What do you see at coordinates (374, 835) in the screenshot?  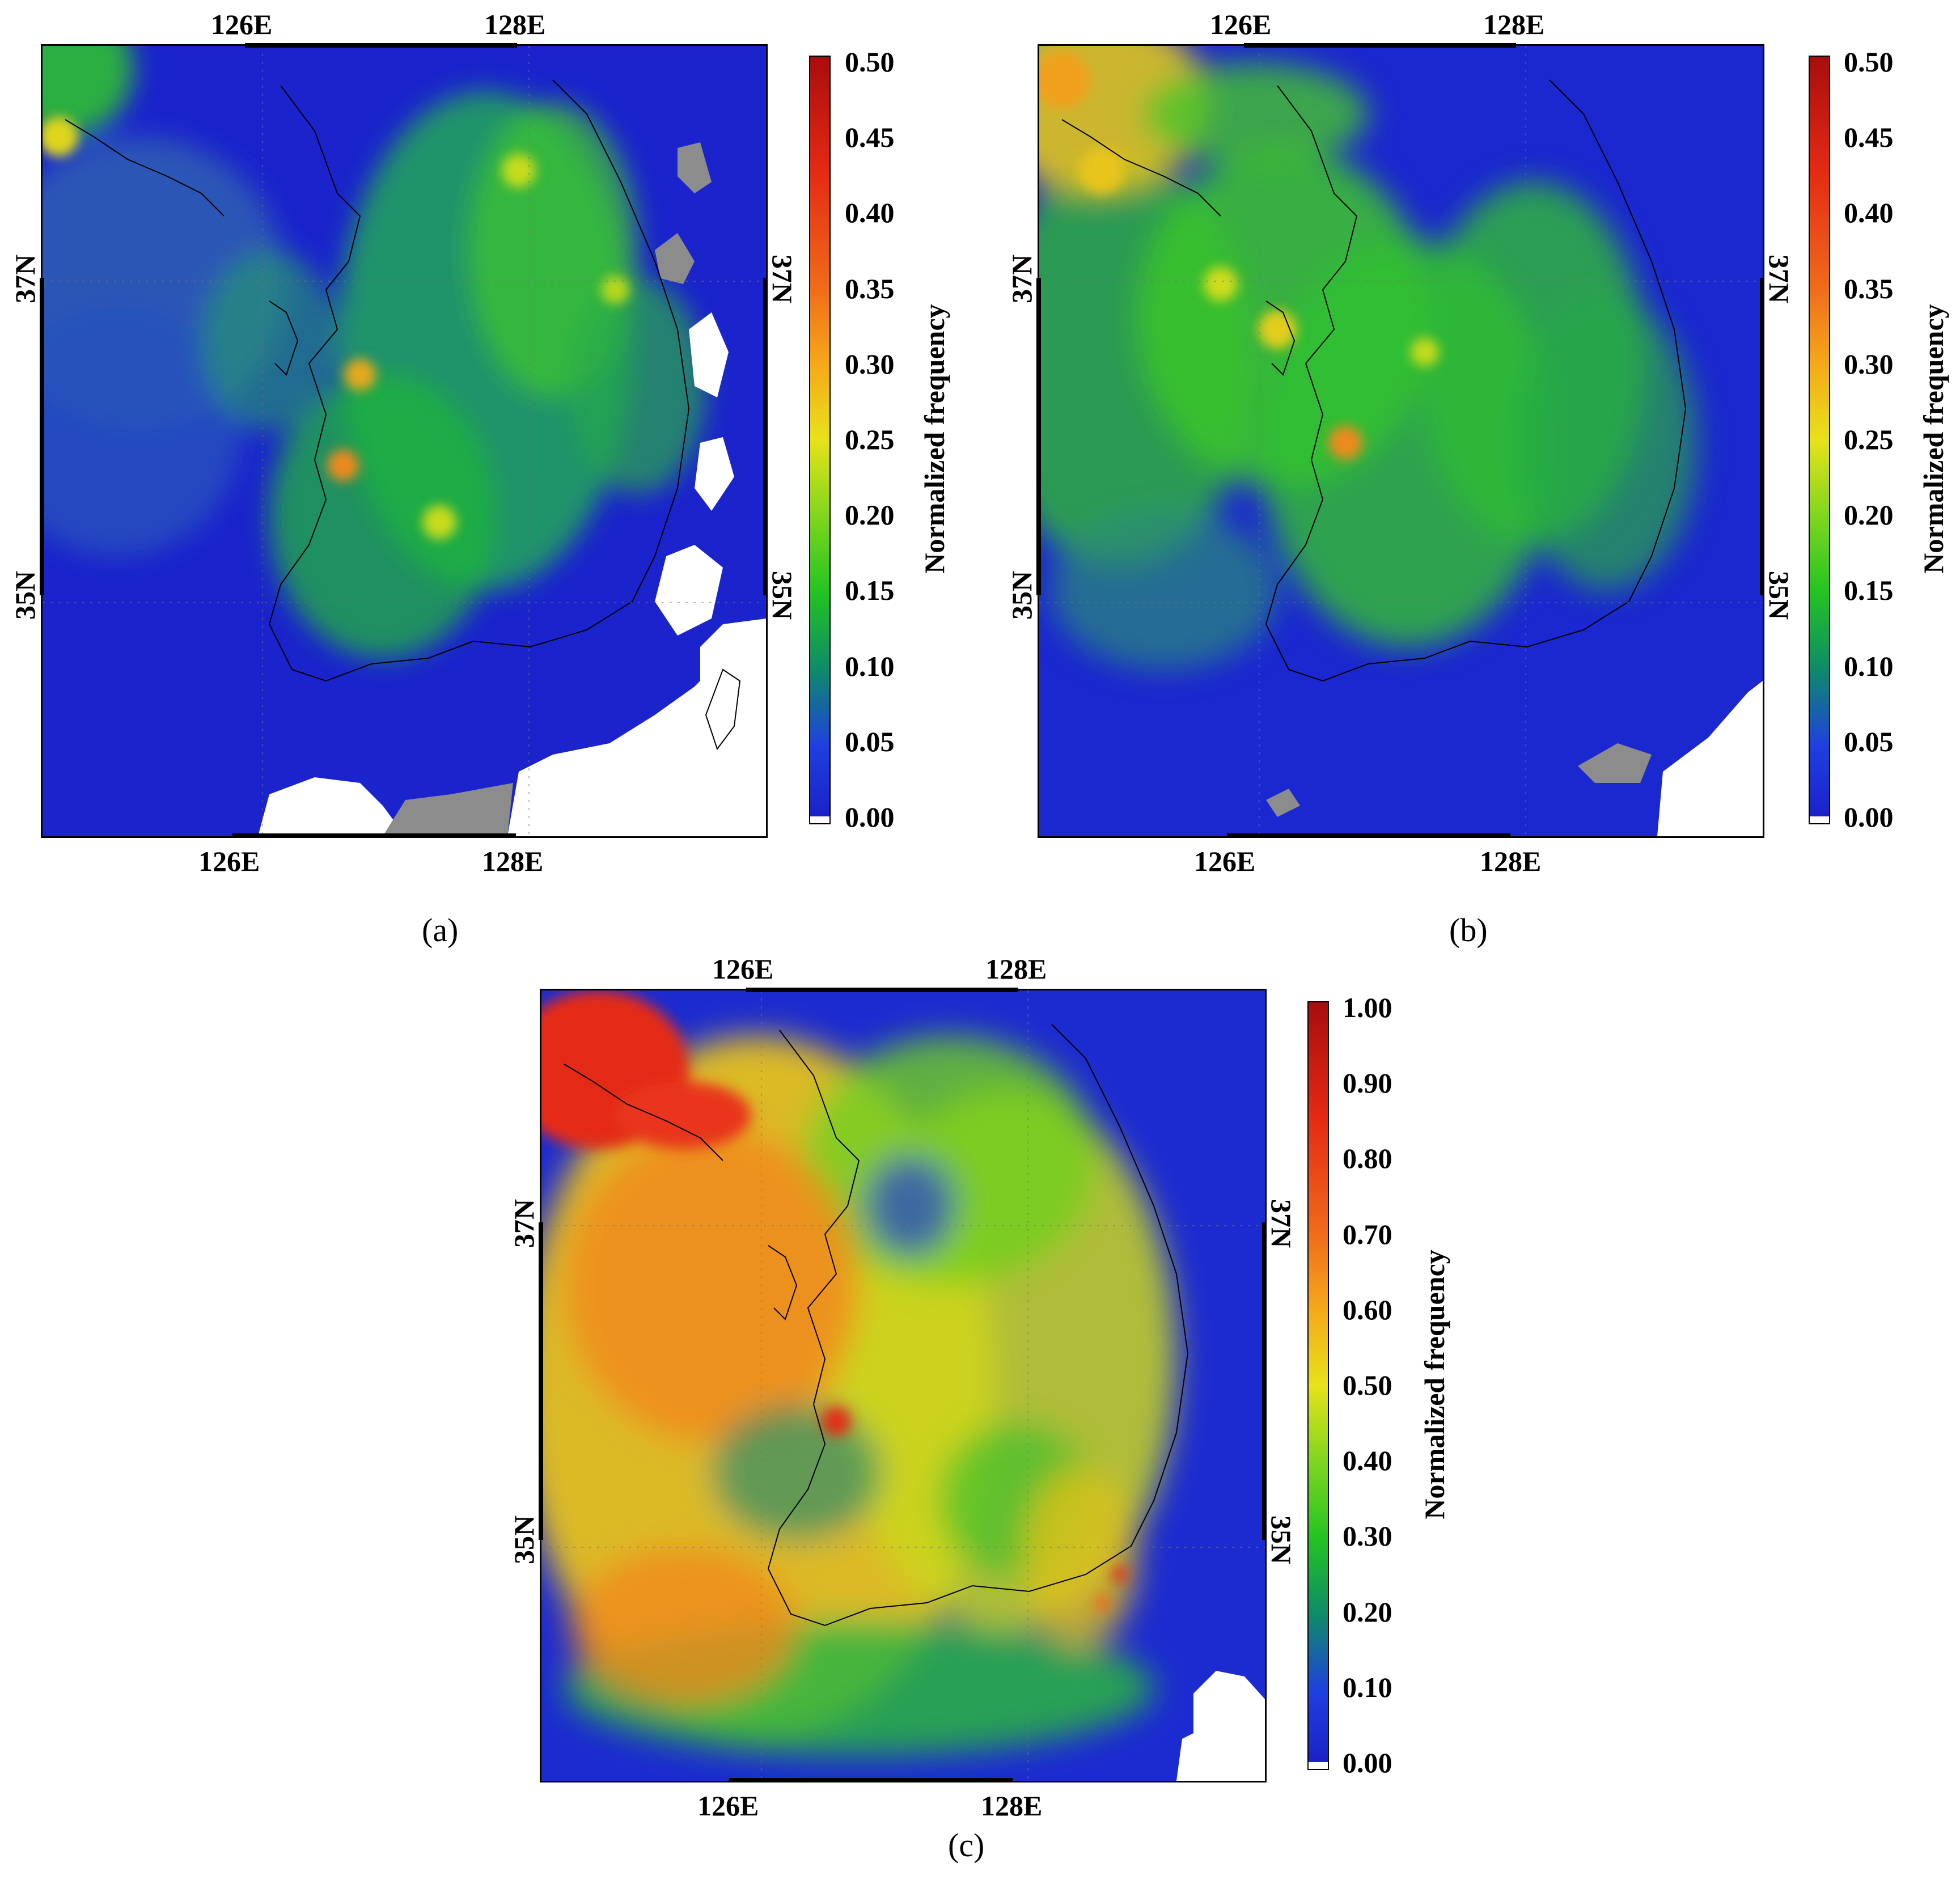 I see `lon-tickbar-bottom-a` at bounding box center [374, 835].